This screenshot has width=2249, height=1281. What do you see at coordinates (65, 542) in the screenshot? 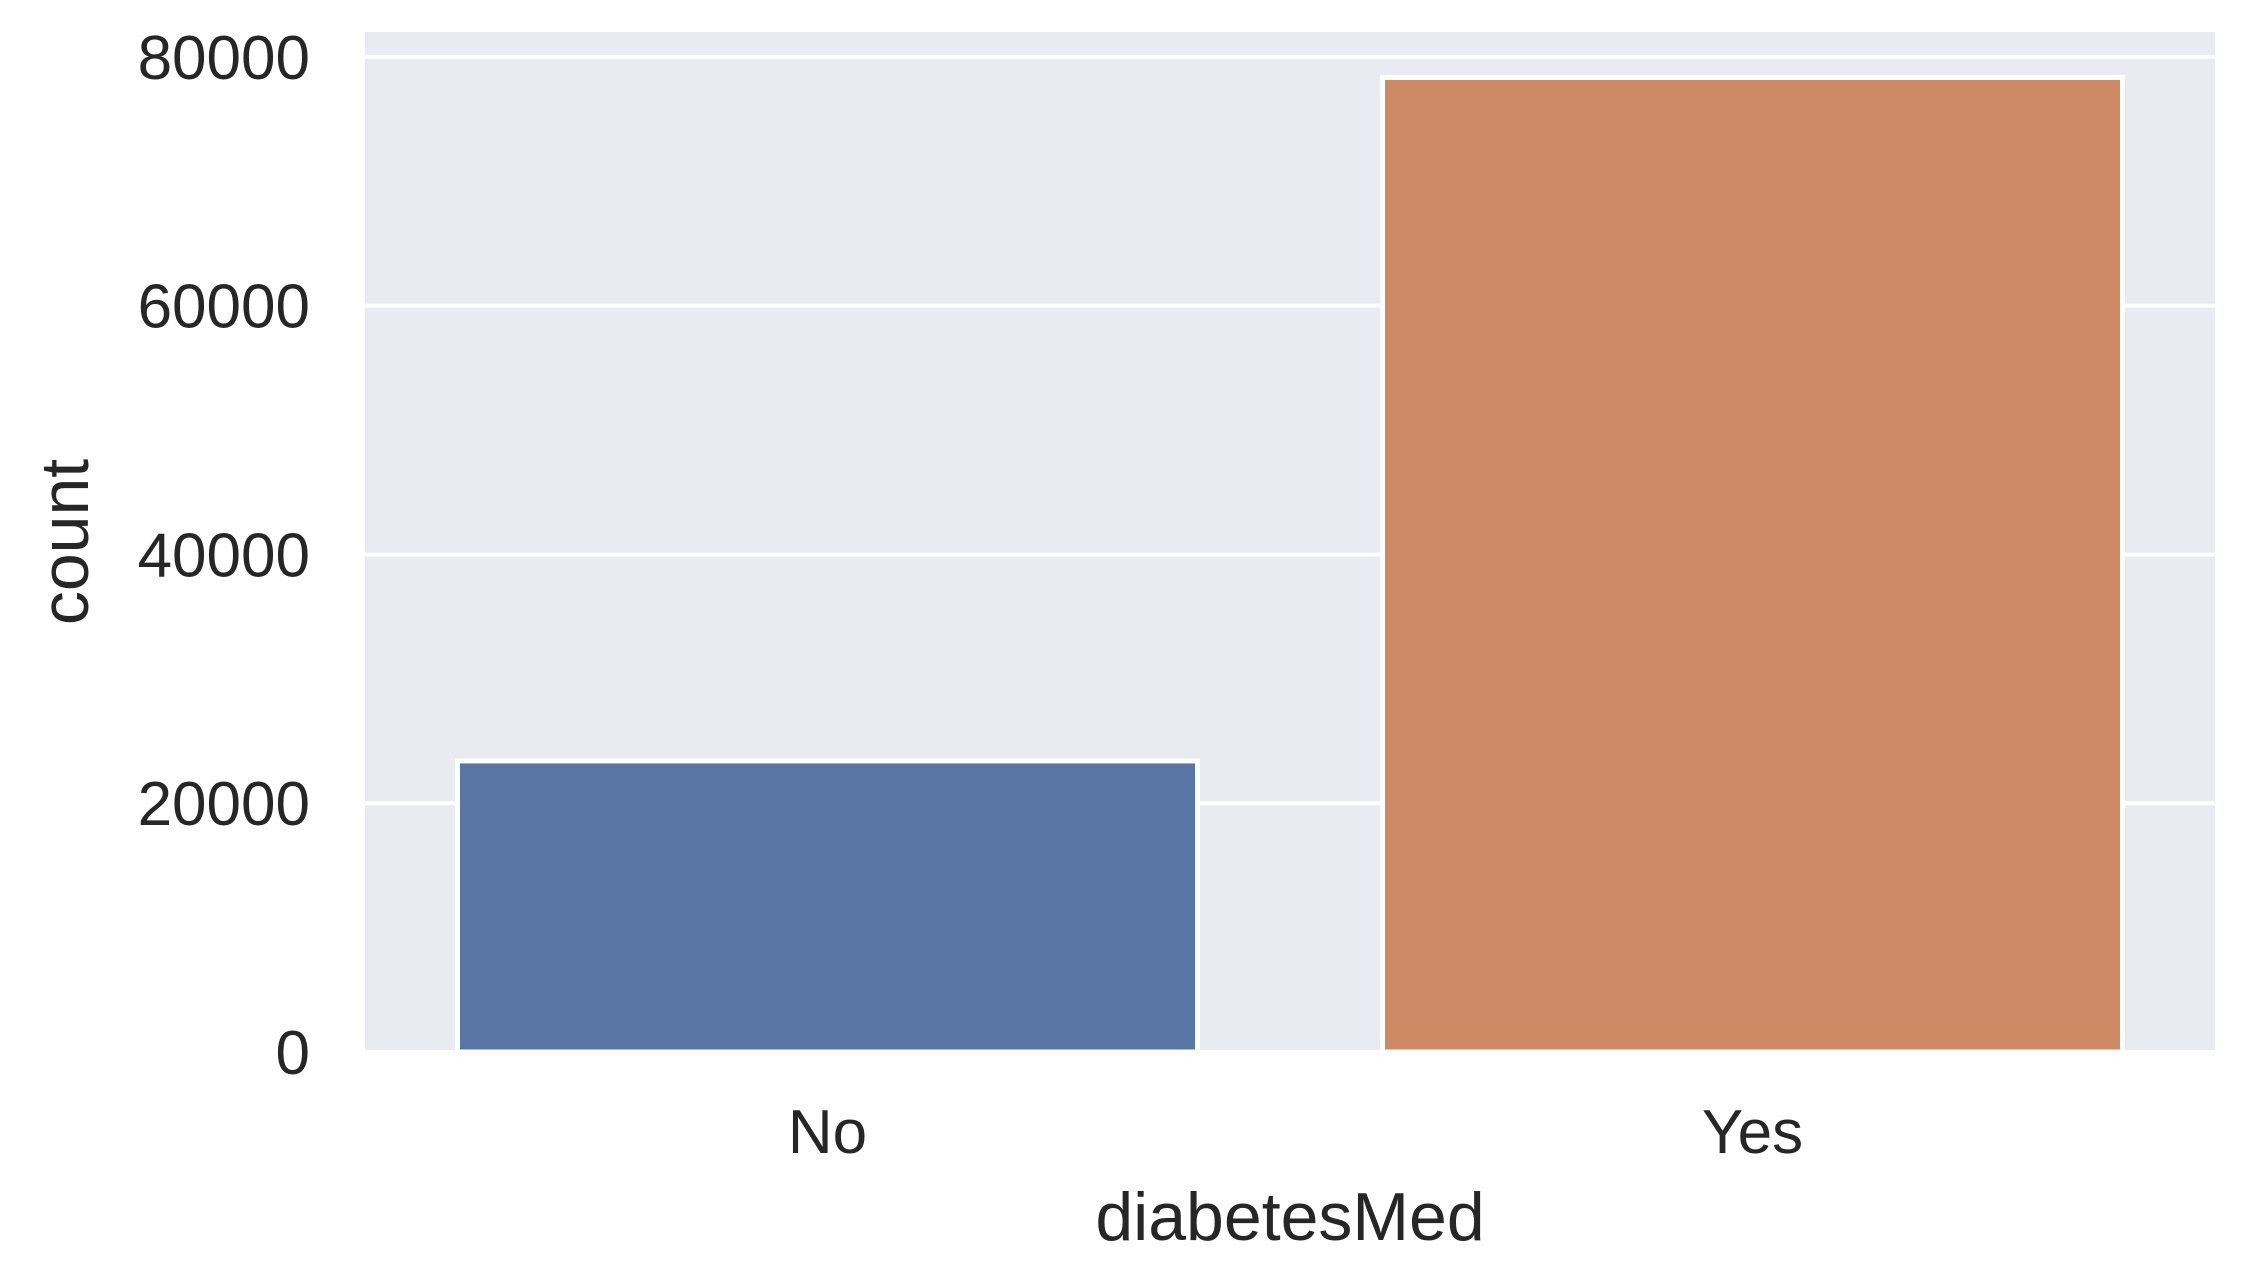
I see `y-axis-label: count` at bounding box center [65, 542].